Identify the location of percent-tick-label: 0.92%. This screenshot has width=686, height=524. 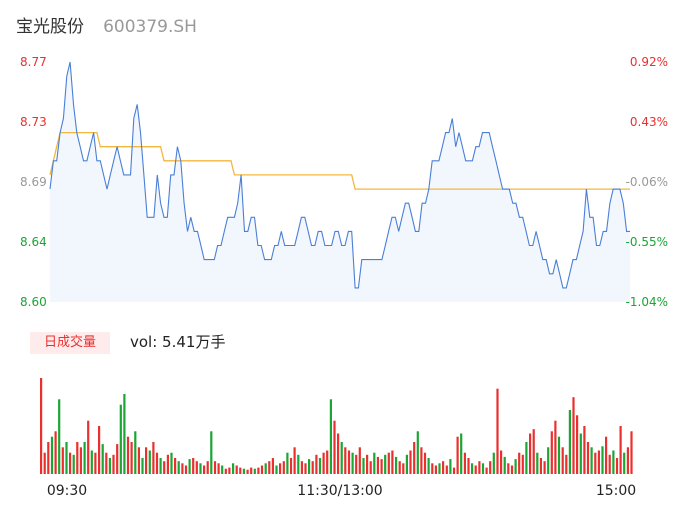
(649, 62).